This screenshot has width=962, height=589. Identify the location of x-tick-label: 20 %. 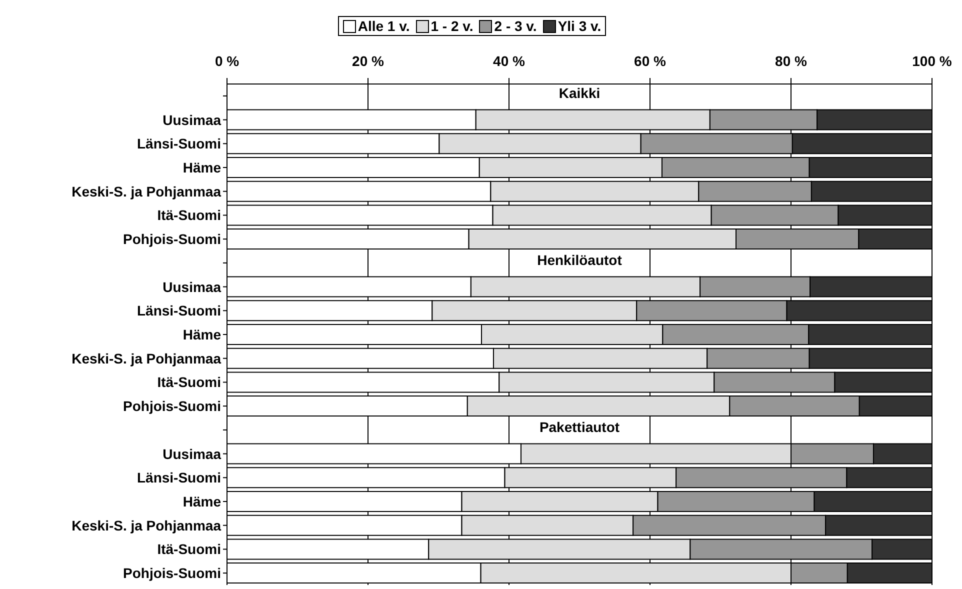
(368, 61).